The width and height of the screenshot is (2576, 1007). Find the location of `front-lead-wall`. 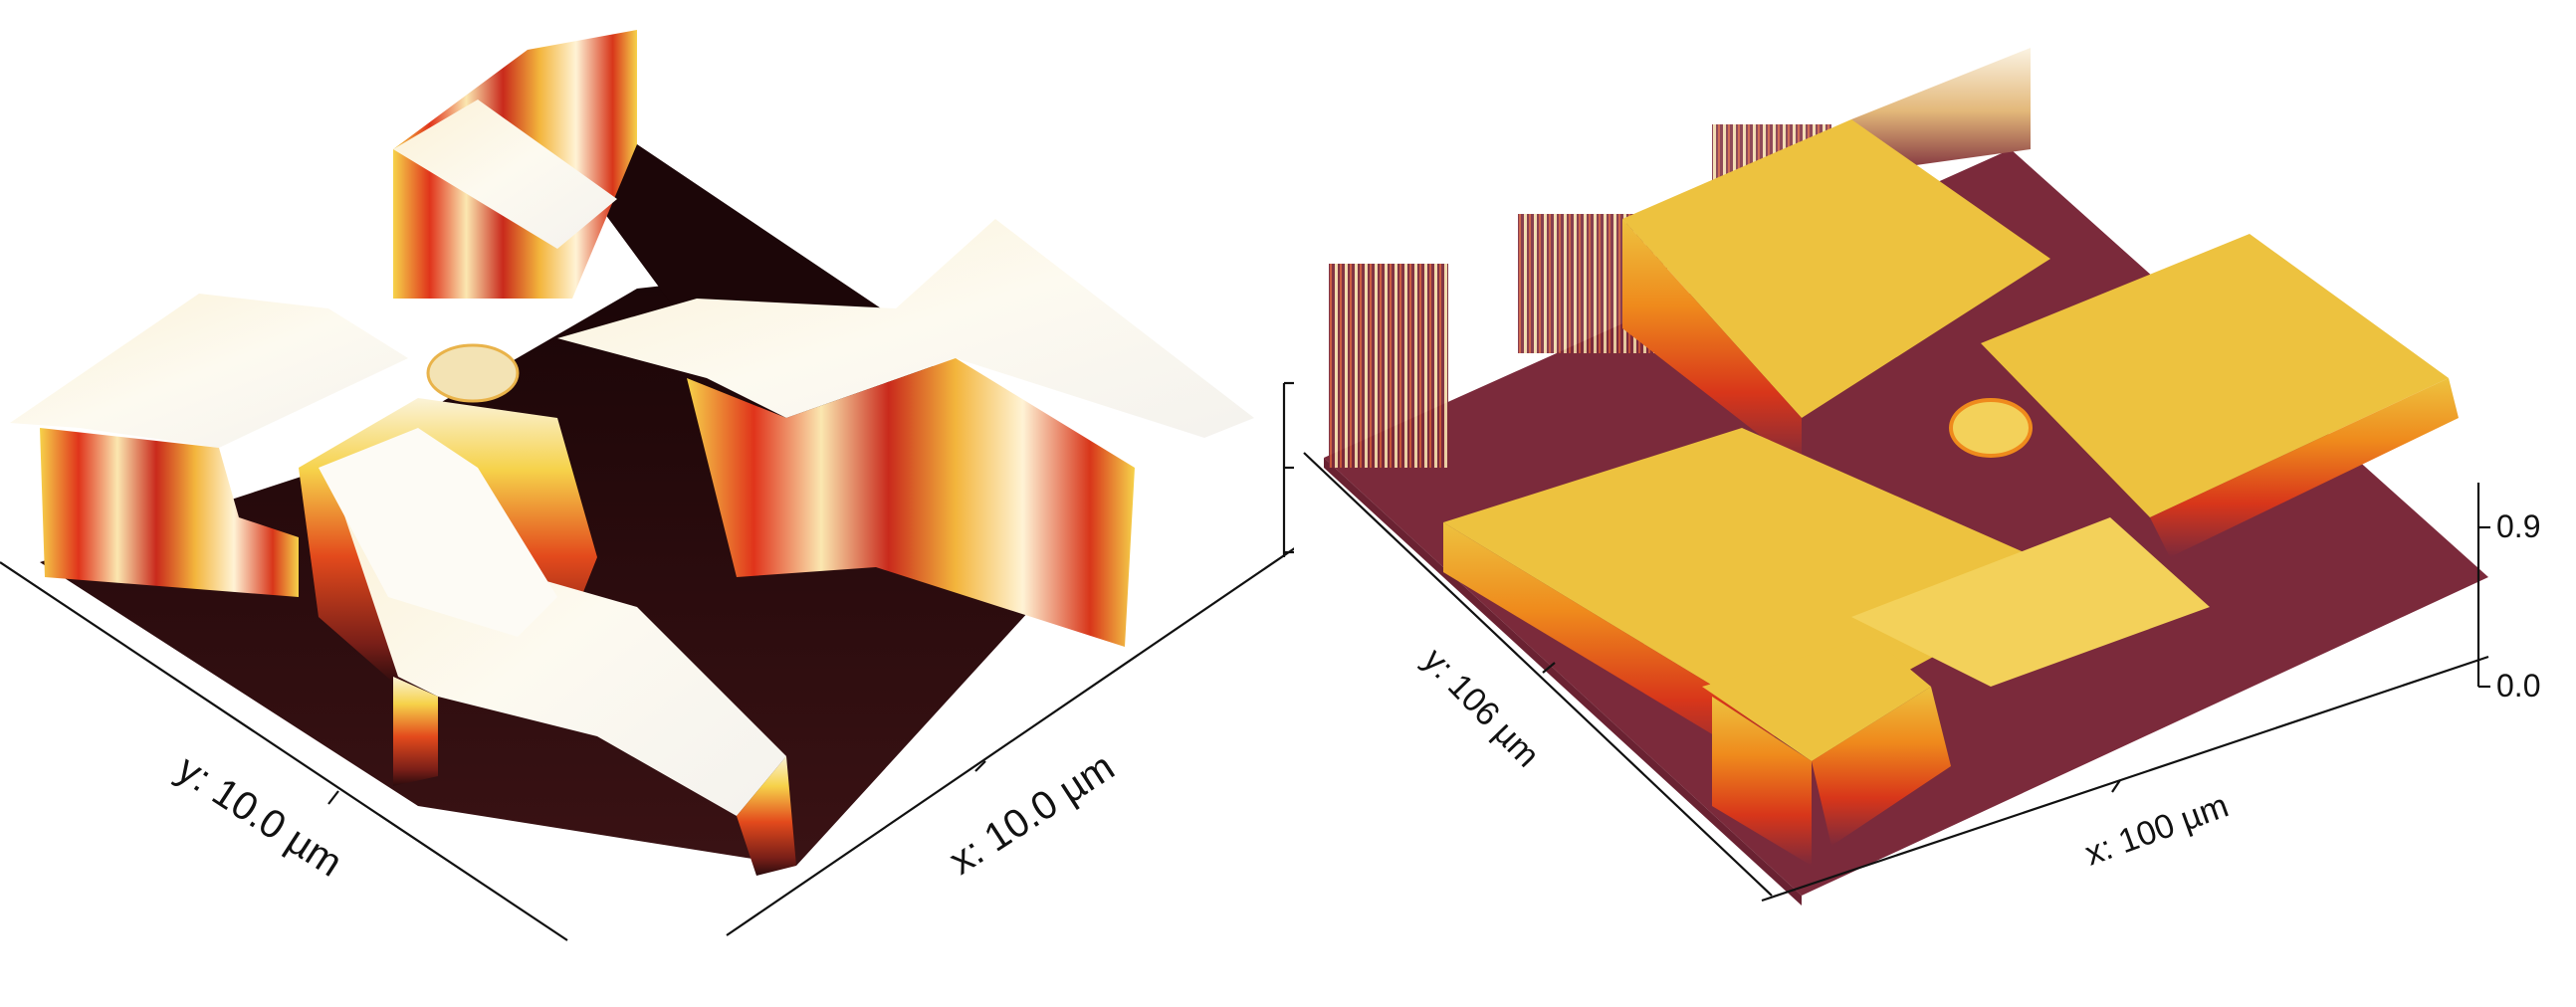

front-lead-wall is located at coordinates (1762, 782).